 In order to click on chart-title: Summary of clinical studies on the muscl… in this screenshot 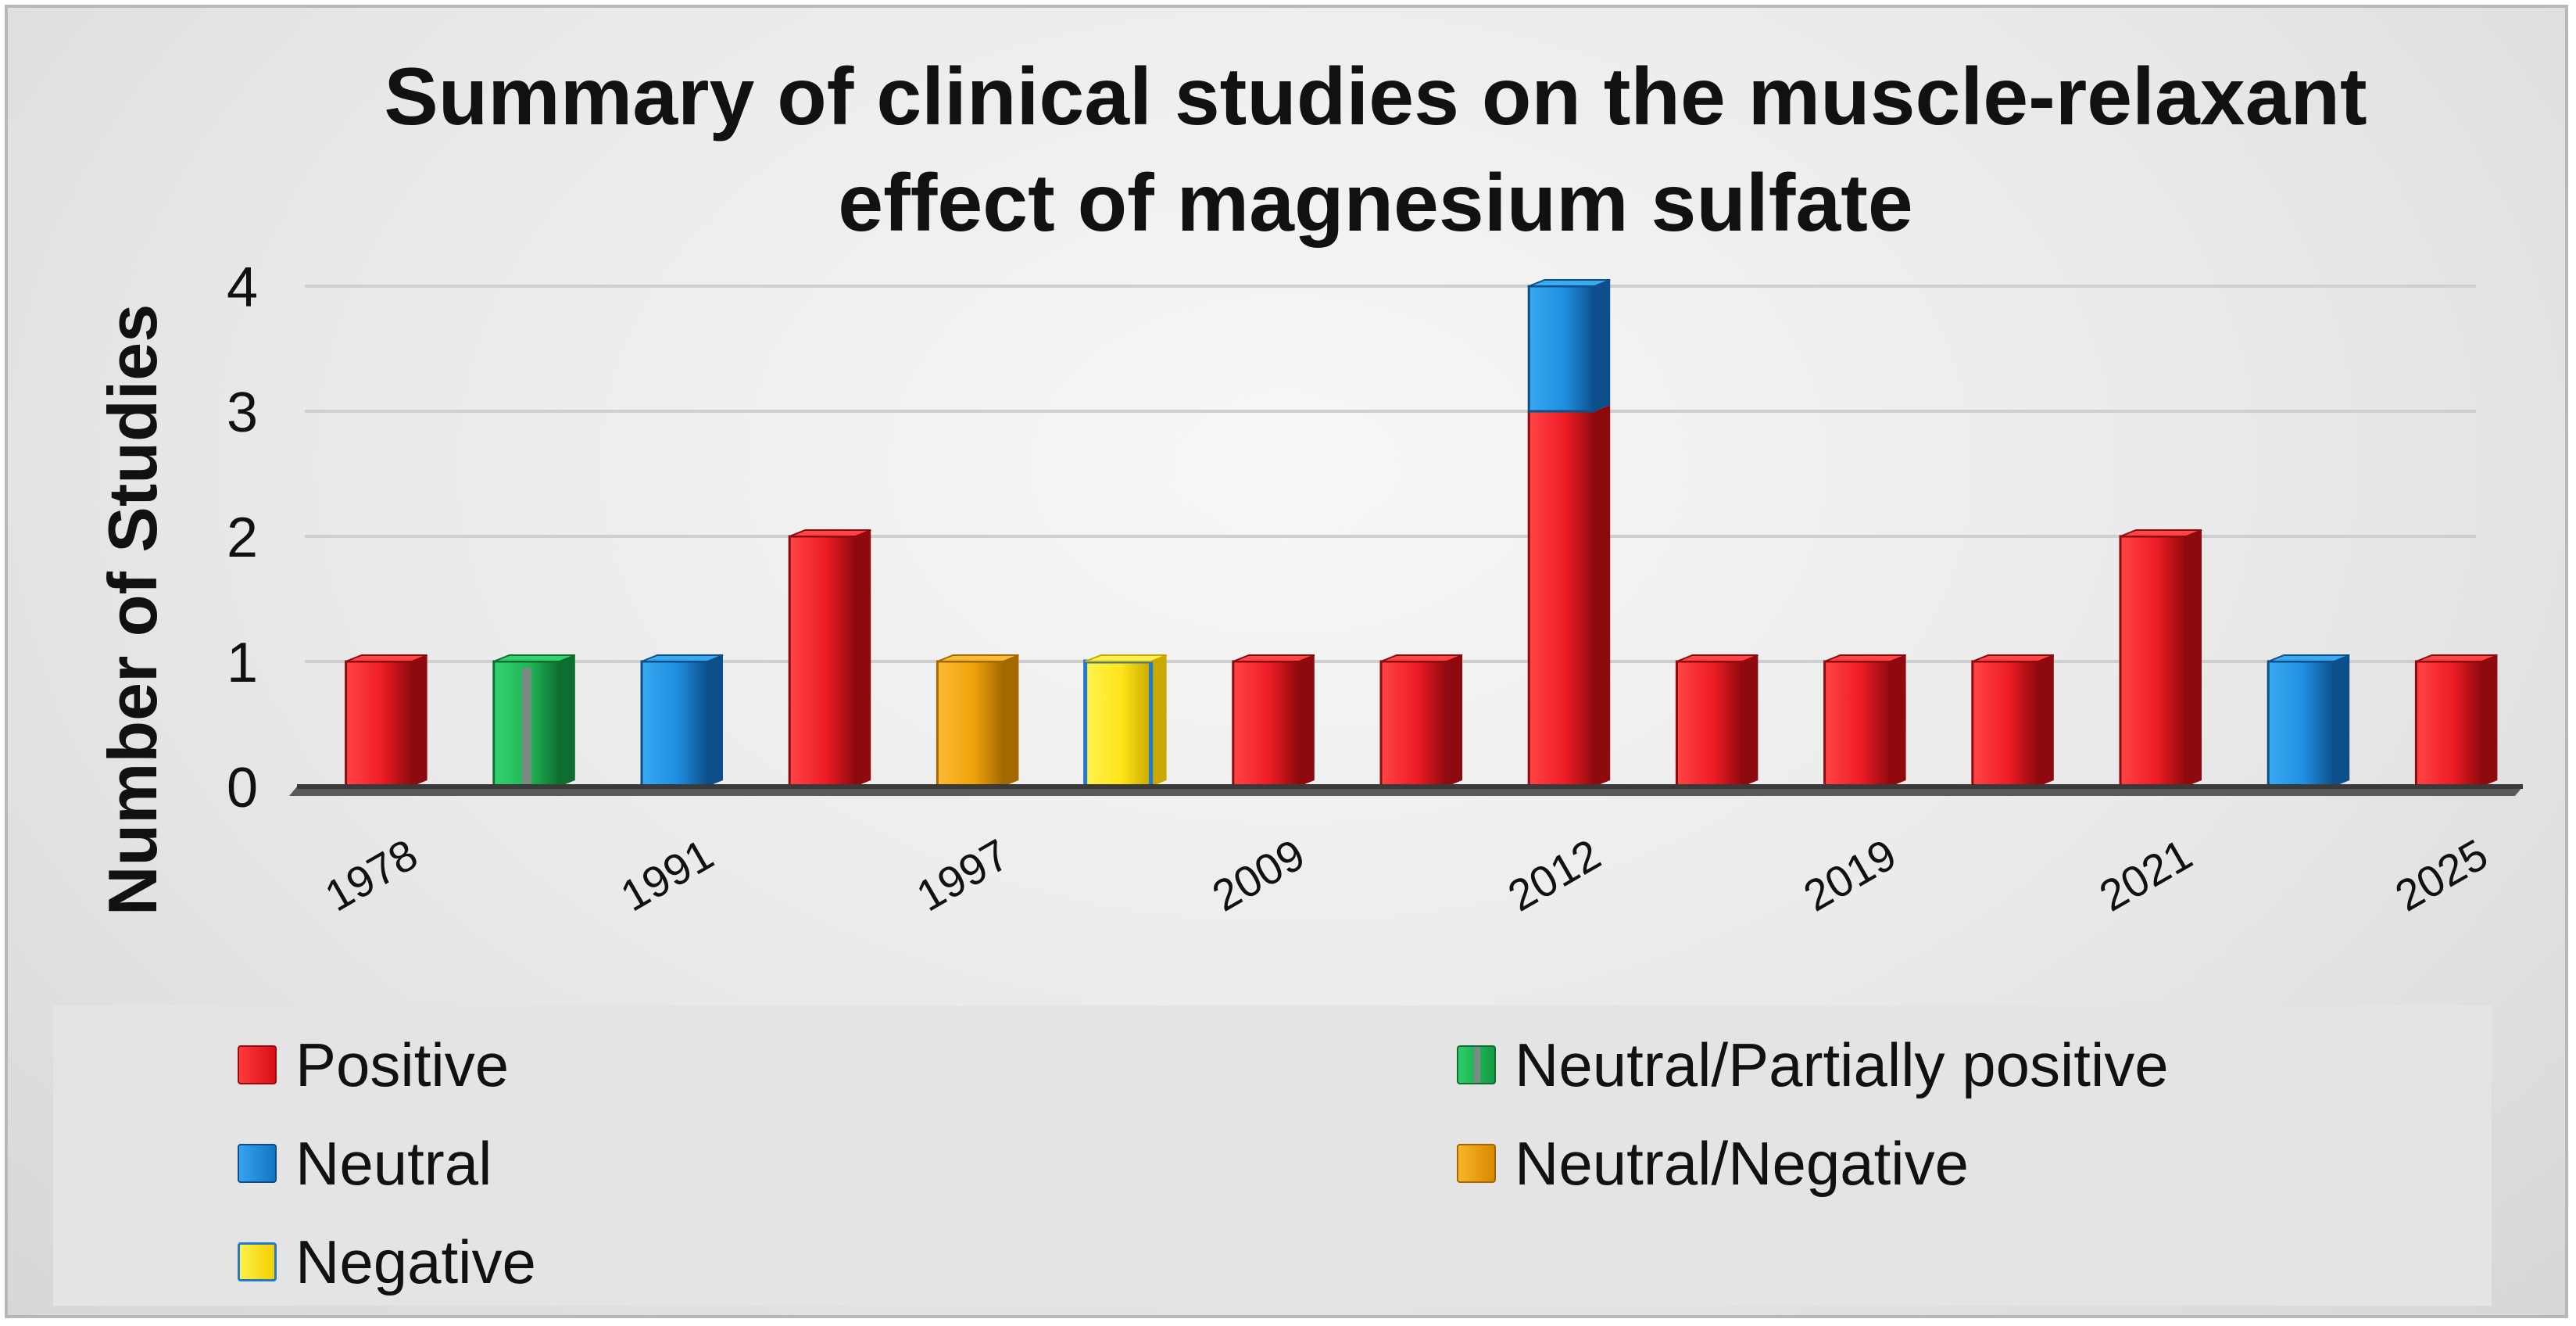, I will do `click(1375, 150)`.